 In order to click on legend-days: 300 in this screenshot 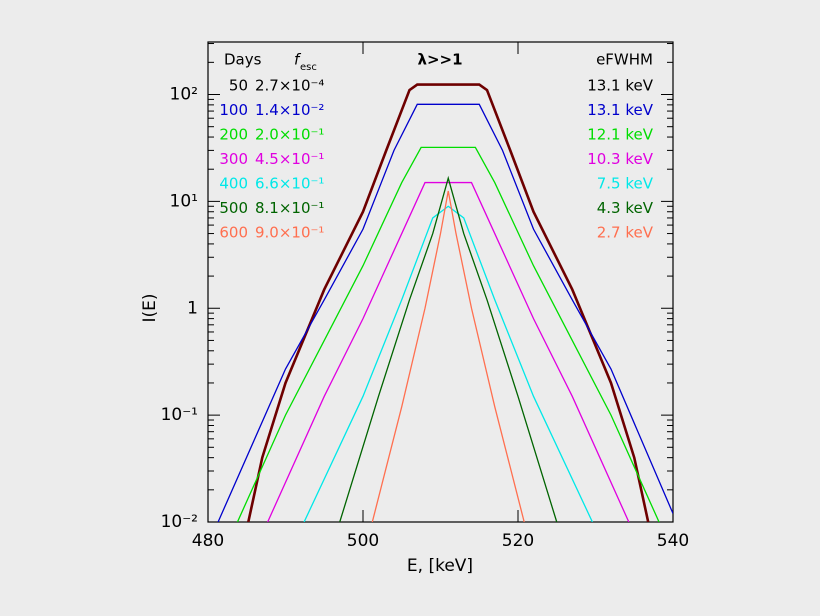, I will do `click(233, 159)`.